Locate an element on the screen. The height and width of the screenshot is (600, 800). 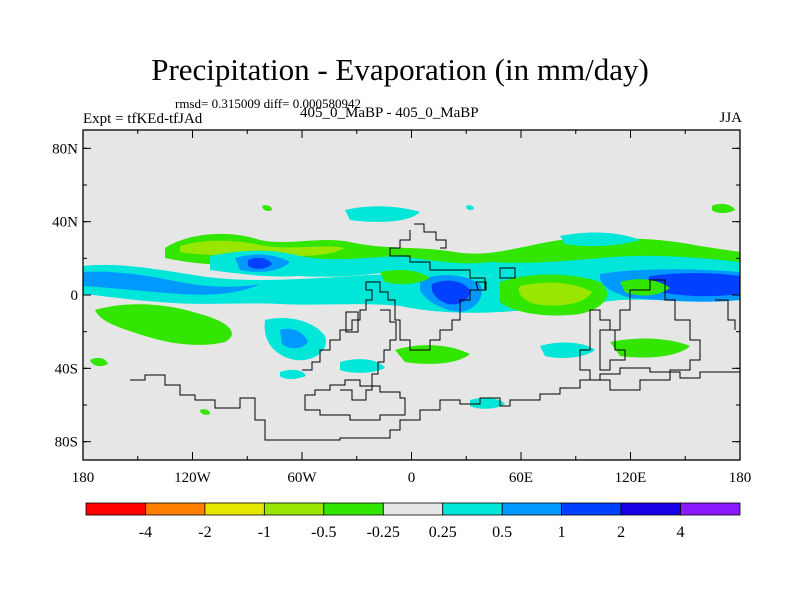
contour-small-green-south is located at coordinates (205, 412).